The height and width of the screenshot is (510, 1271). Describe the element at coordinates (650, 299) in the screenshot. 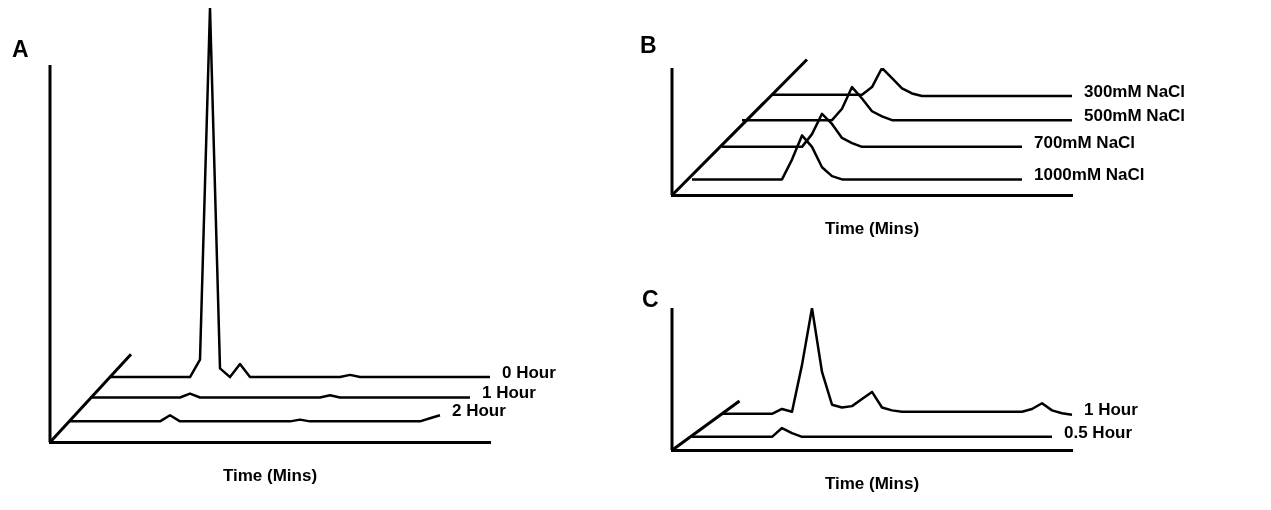

I see `chart-title: C` at that location.